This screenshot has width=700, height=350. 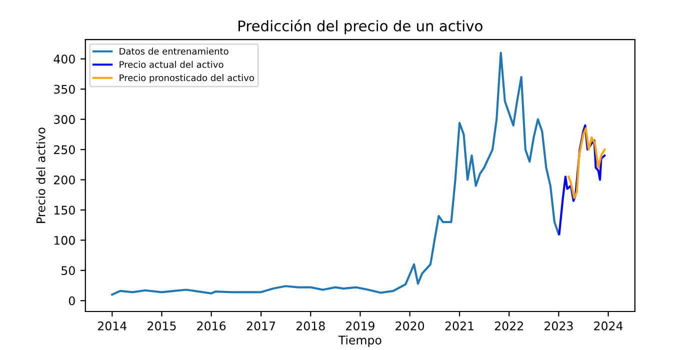 What do you see at coordinates (187, 78) in the screenshot?
I see `legend-label: Precio pronosticado del activo` at bounding box center [187, 78].